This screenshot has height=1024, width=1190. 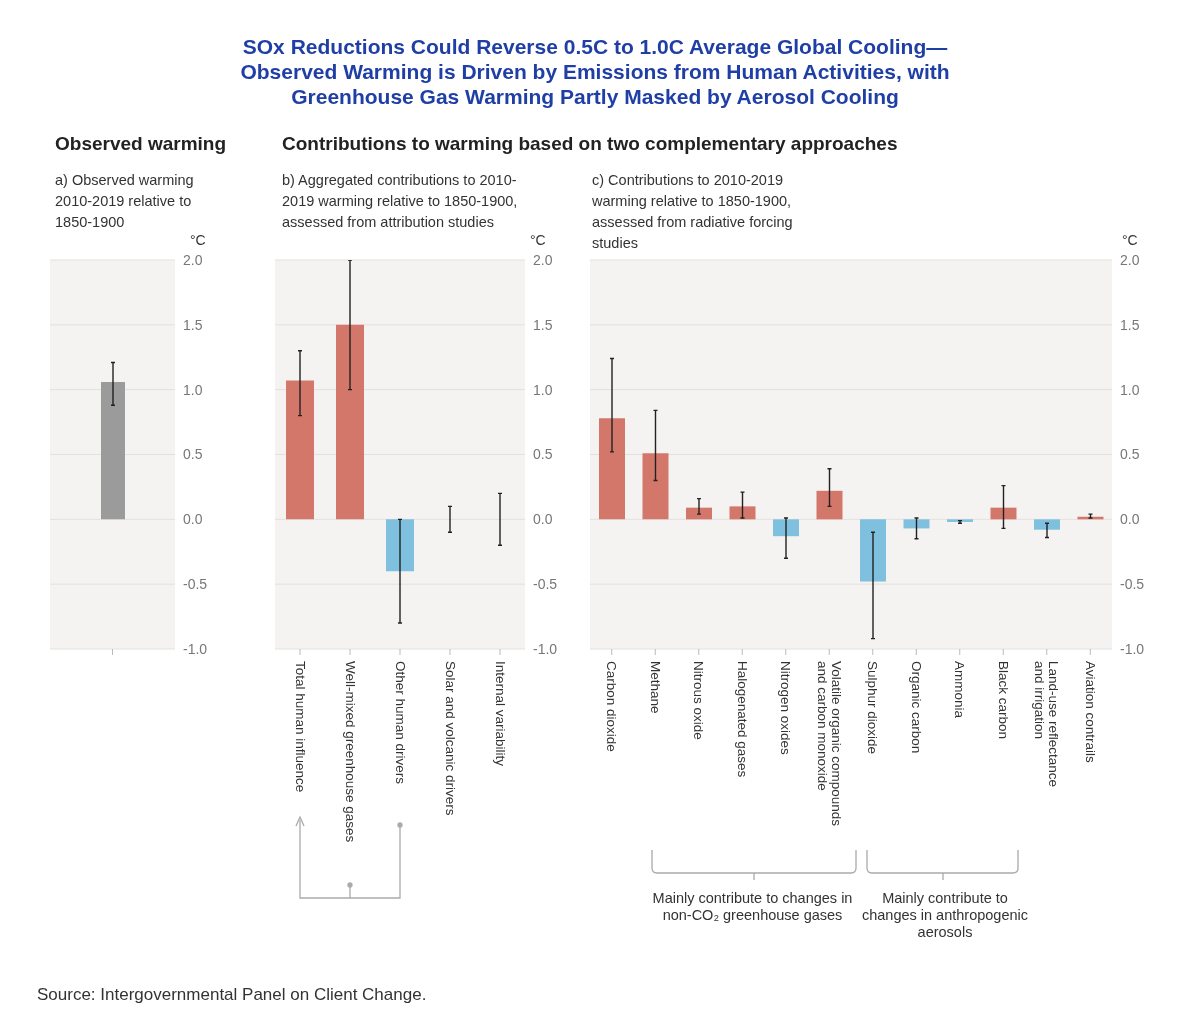 What do you see at coordinates (945, 915) in the screenshot?
I see `text: Mainly contribute to changes in anthropogenic aerosols` at bounding box center [945, 915].